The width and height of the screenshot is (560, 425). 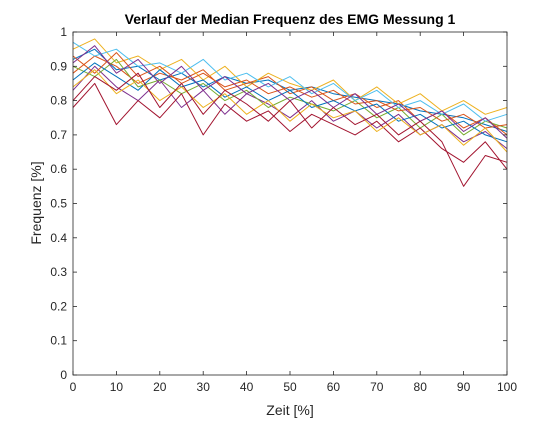 What do you see at coordinates (58, 135) in the screenshot?
I see `y-tick-label-7: 0.7` at bounding box center [58, 135].